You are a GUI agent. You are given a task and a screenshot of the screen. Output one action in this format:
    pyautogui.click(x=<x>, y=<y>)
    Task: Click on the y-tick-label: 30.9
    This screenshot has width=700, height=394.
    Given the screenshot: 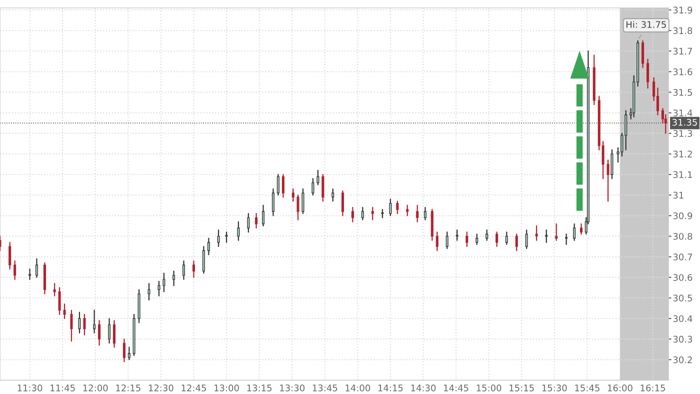 What is the action you would take?
    pyautogui.click(x=682, y=216)
    